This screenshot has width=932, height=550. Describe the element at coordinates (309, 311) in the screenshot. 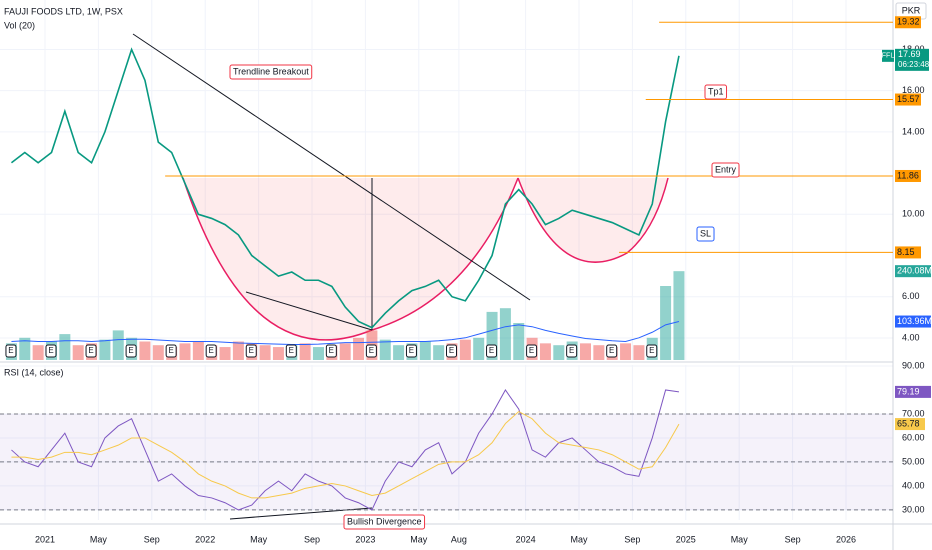

I see `support-line` at that location.